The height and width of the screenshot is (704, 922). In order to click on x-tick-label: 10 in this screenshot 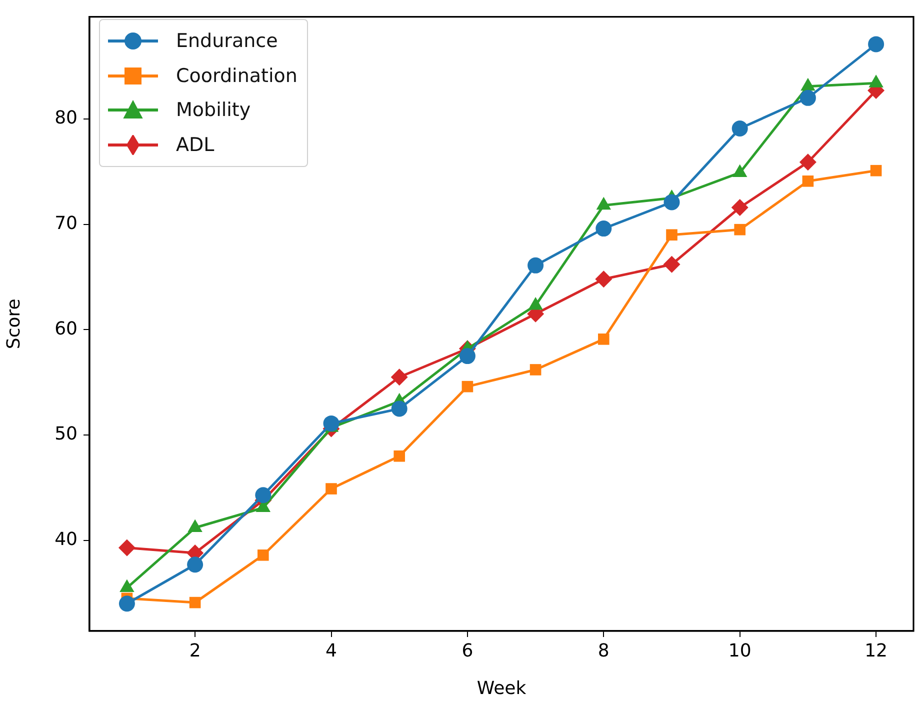, I will do `click(740, 651)`.